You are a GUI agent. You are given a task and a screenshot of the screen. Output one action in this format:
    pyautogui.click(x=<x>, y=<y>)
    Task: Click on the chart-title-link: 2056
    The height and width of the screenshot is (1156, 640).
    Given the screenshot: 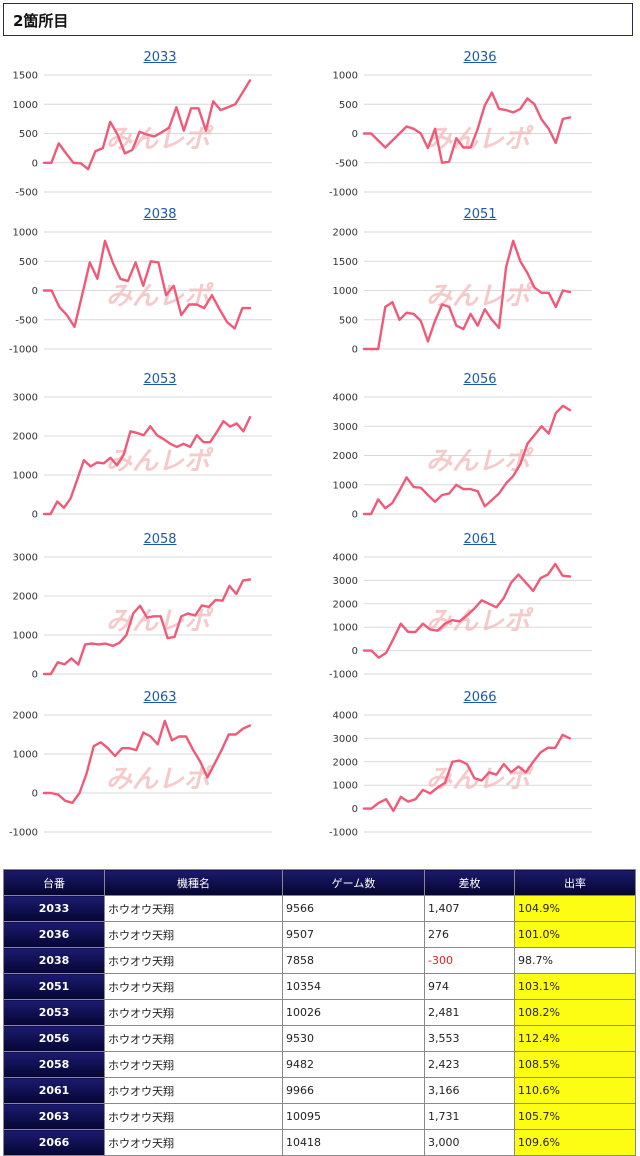 What is the action you would take?
    pyautogui.click(x=480, y=379)
    